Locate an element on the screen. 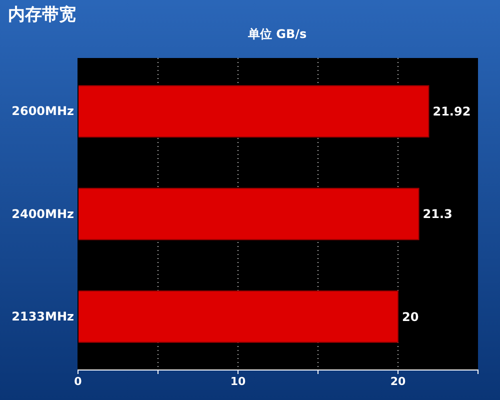  x-tick-label: 0 is located at coordinates (78, 381).